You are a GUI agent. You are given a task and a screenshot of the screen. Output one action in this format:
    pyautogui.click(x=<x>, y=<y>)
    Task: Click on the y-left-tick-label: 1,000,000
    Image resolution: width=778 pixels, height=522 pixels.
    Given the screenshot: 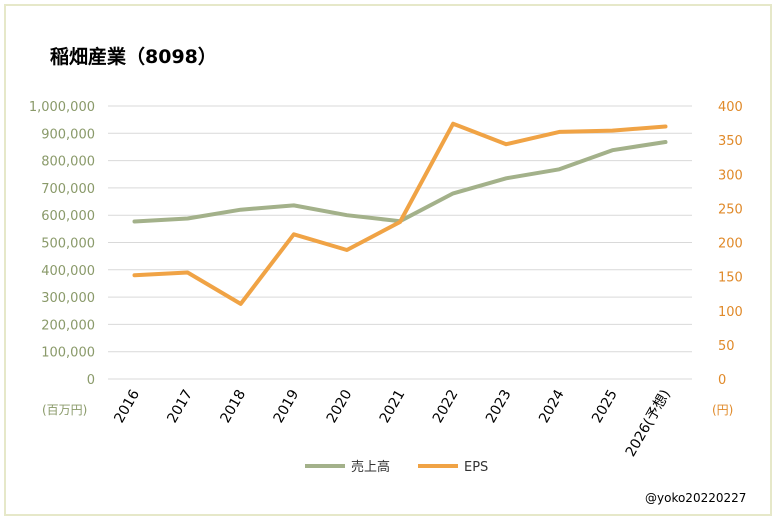 What is the action you would take?
    pyautogui.click(x=62, y=107)
    